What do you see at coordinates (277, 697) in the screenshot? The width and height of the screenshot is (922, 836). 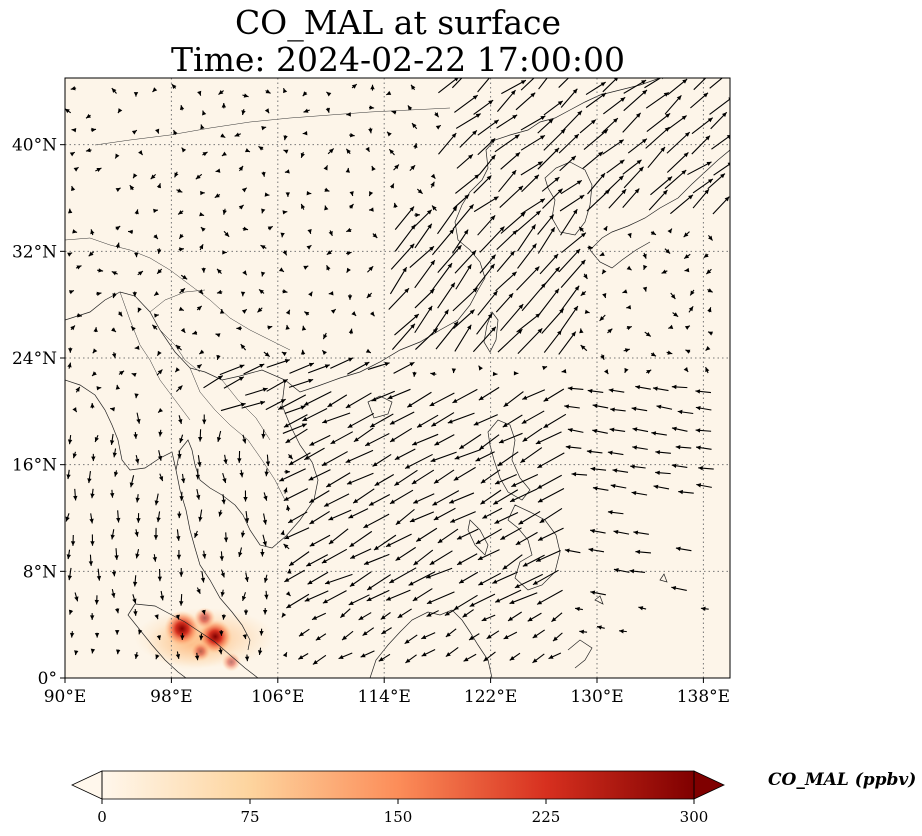 I see `lon-tick-label: 106°E` at bounding box center [277, 697].